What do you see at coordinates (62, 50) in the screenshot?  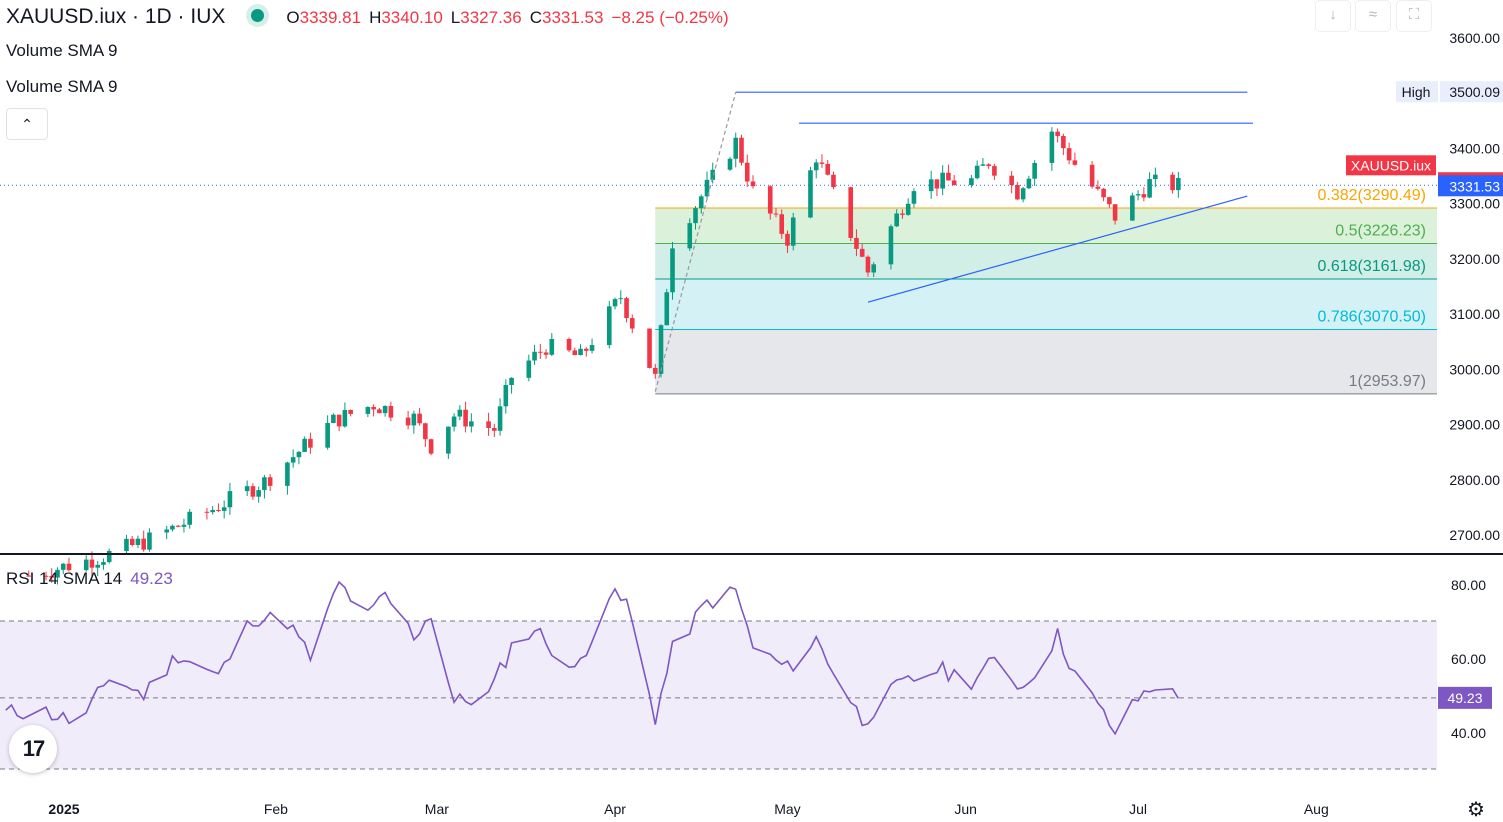 I see `indicator-volume-sma-1: Volume SMA 9` at bounding box center [62, 50].